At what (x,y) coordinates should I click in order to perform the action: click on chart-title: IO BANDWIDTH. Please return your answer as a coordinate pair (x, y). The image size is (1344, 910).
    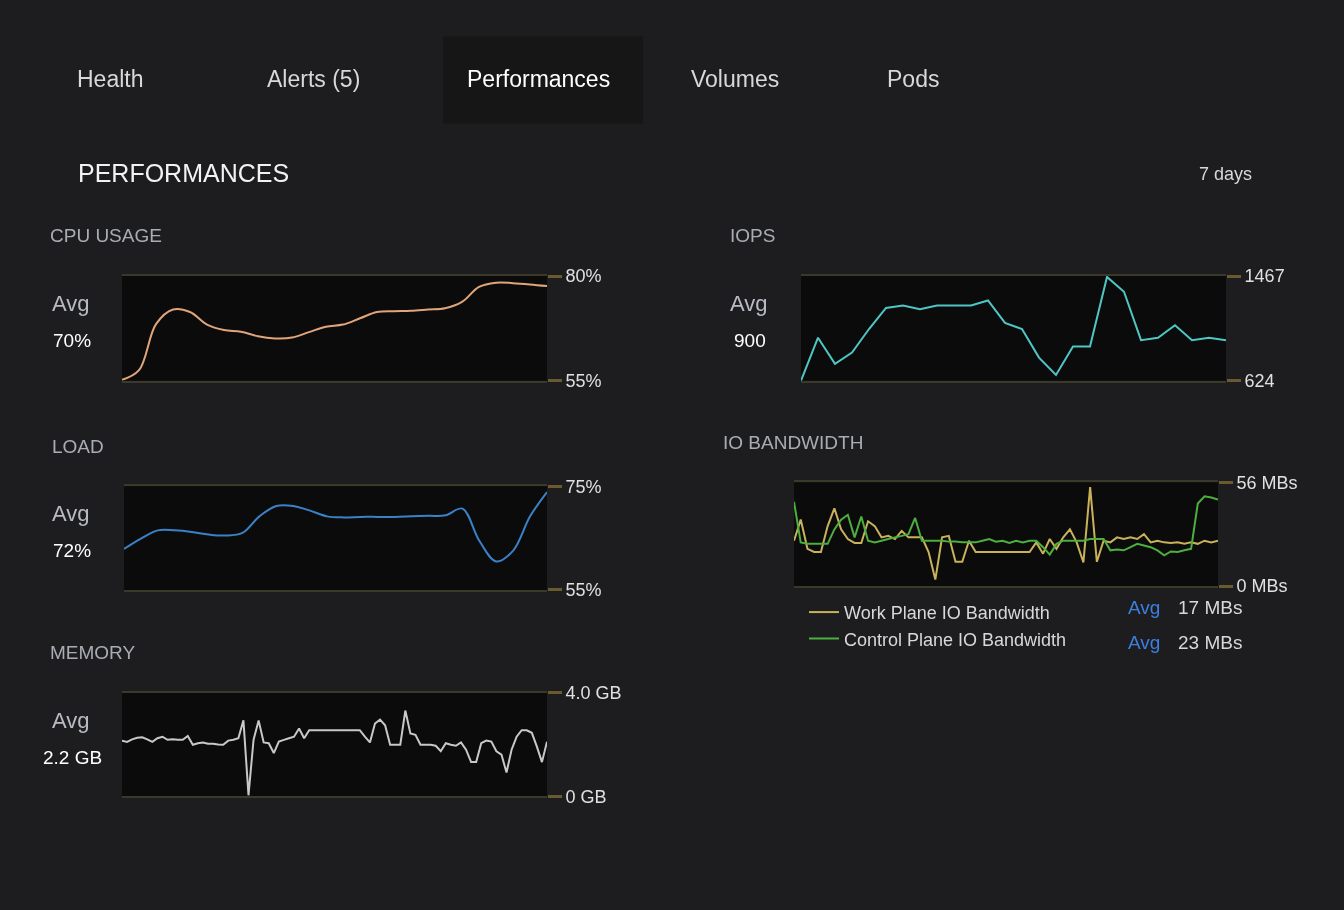
    Looking at the image, I should click on (793, 442).